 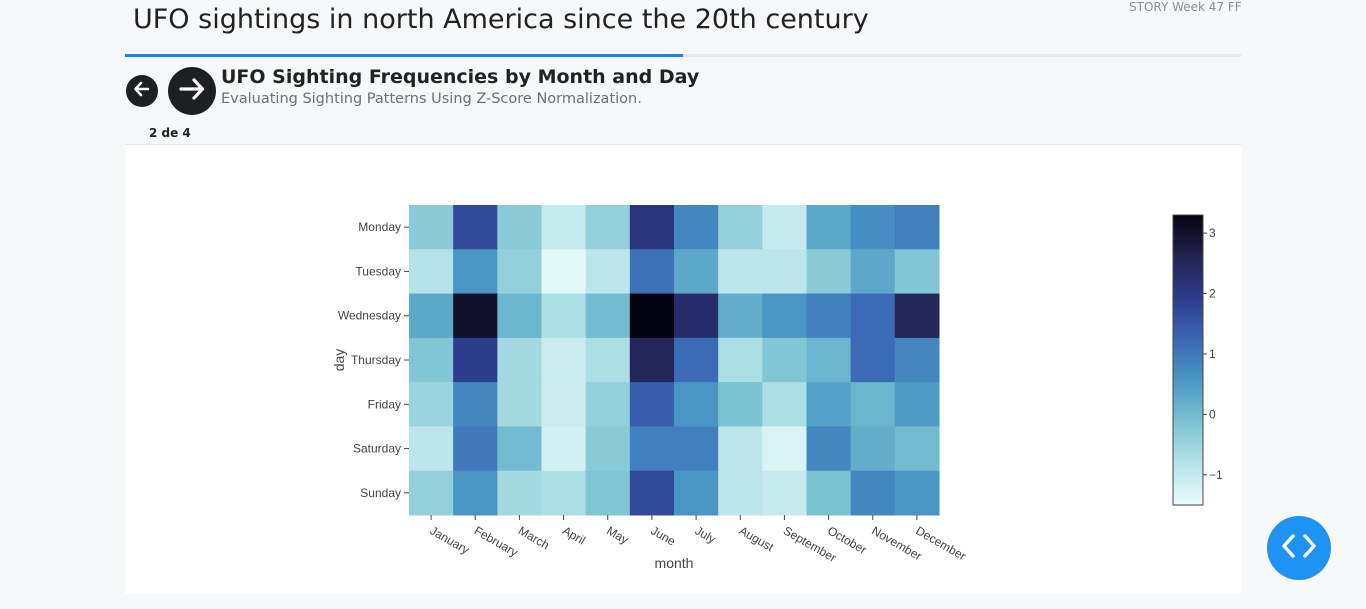 I want to click on colorbar-tick-label: −1, so click(x=1216, y=475).